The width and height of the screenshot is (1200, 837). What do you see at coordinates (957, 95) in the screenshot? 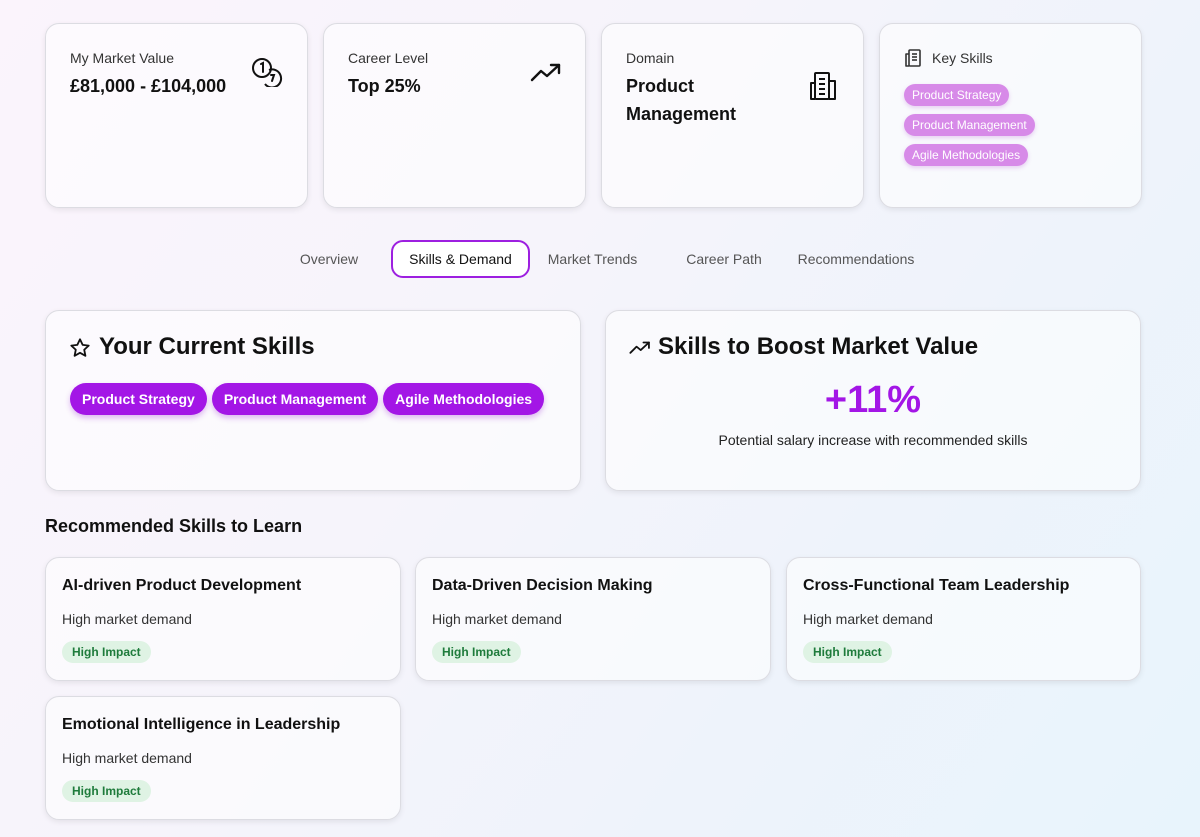
I see `key-skill-chip: Product Strategy` at bounding box center [957, 95].